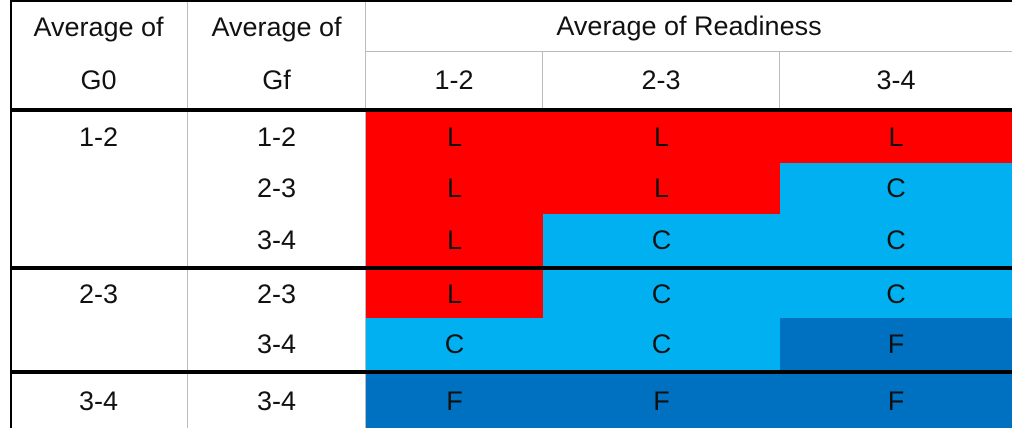  What do you see at coordinates (277, 80) in the screenshot?
I see `header-cell: Gf` at bounding box center [277, 80].